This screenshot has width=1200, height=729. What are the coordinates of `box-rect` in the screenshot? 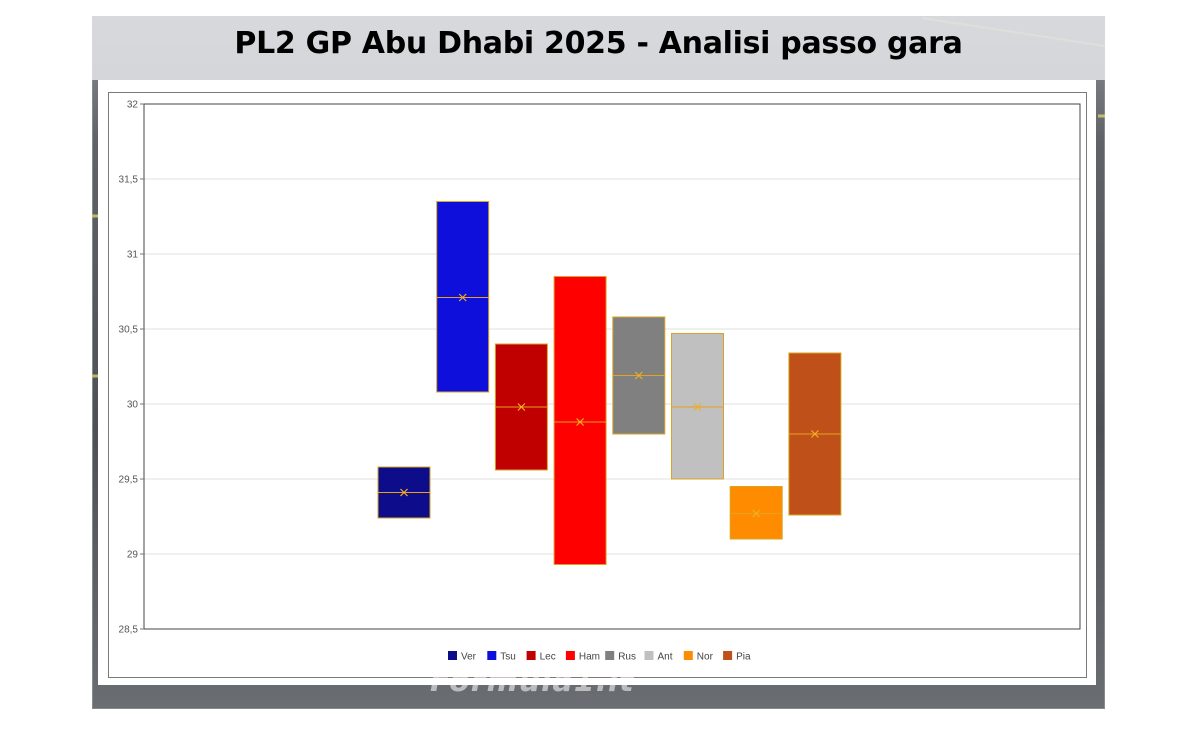 It's located at (580, 420).